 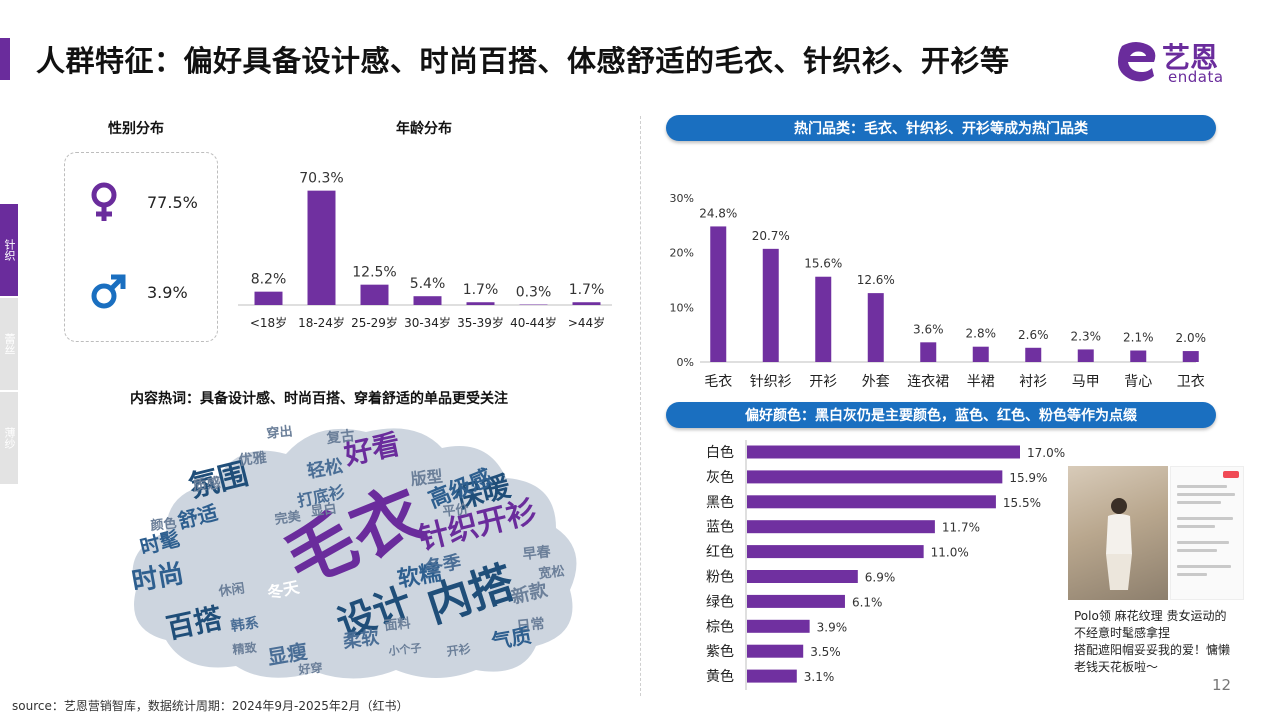 I want to click on endata-logo: 艺恩 endata, so click(x=1177, y=62).